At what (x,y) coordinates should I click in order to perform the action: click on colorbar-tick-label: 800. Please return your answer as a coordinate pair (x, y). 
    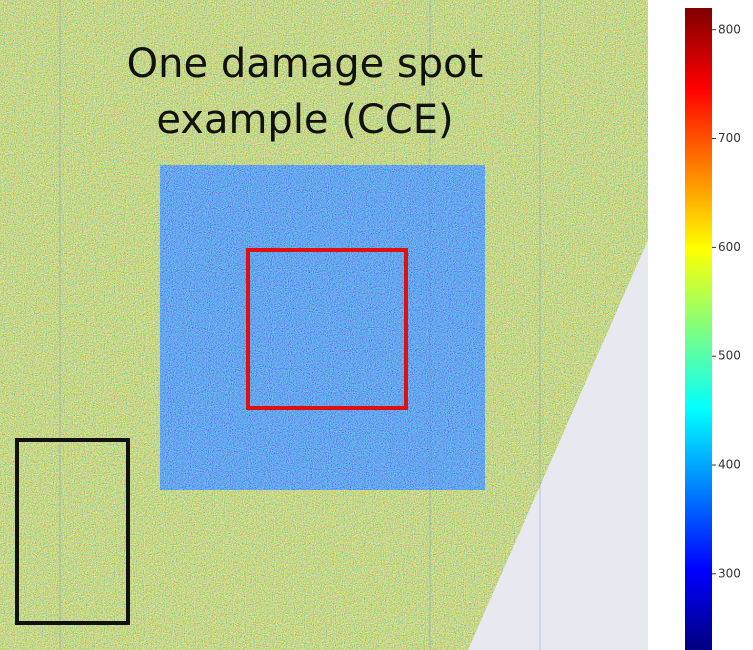
    Looking at the image, I should click on (729, 29).